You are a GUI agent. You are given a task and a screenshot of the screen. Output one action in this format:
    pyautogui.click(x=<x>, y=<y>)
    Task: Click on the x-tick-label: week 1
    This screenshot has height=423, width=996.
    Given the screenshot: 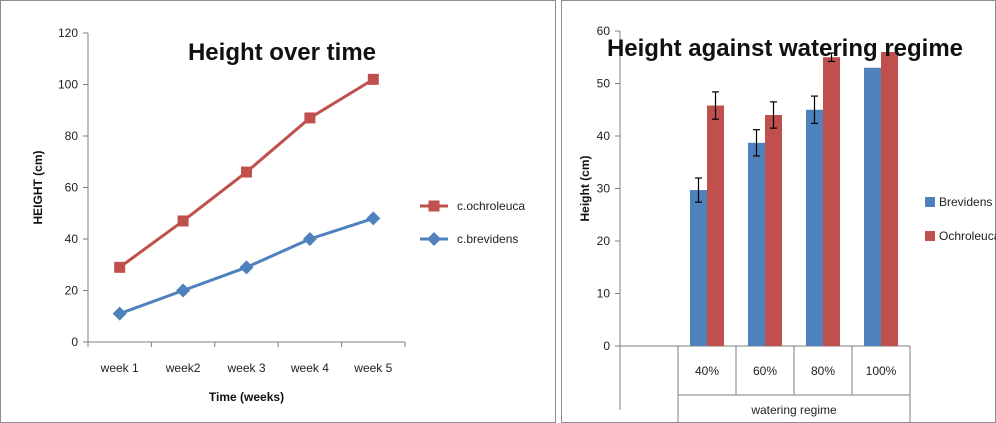 What is the action you would take?
    pyautogui.click(x=119, y=368)
    